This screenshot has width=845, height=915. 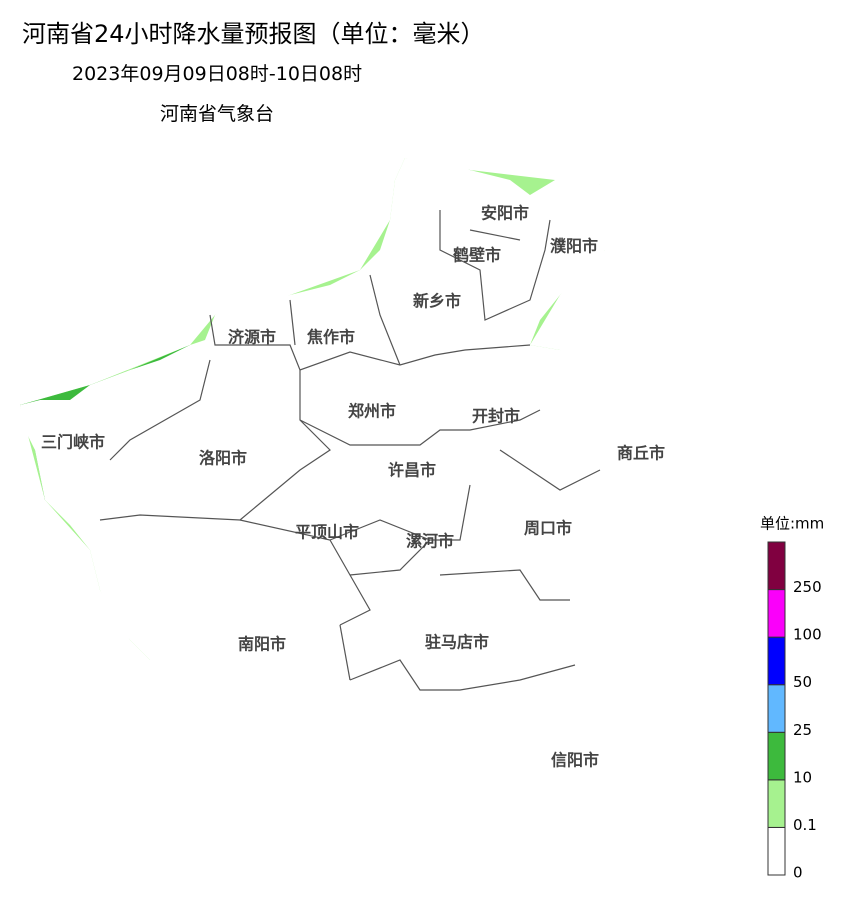 I want to click on city-label: 信阳市, so click(x=575, y=760).